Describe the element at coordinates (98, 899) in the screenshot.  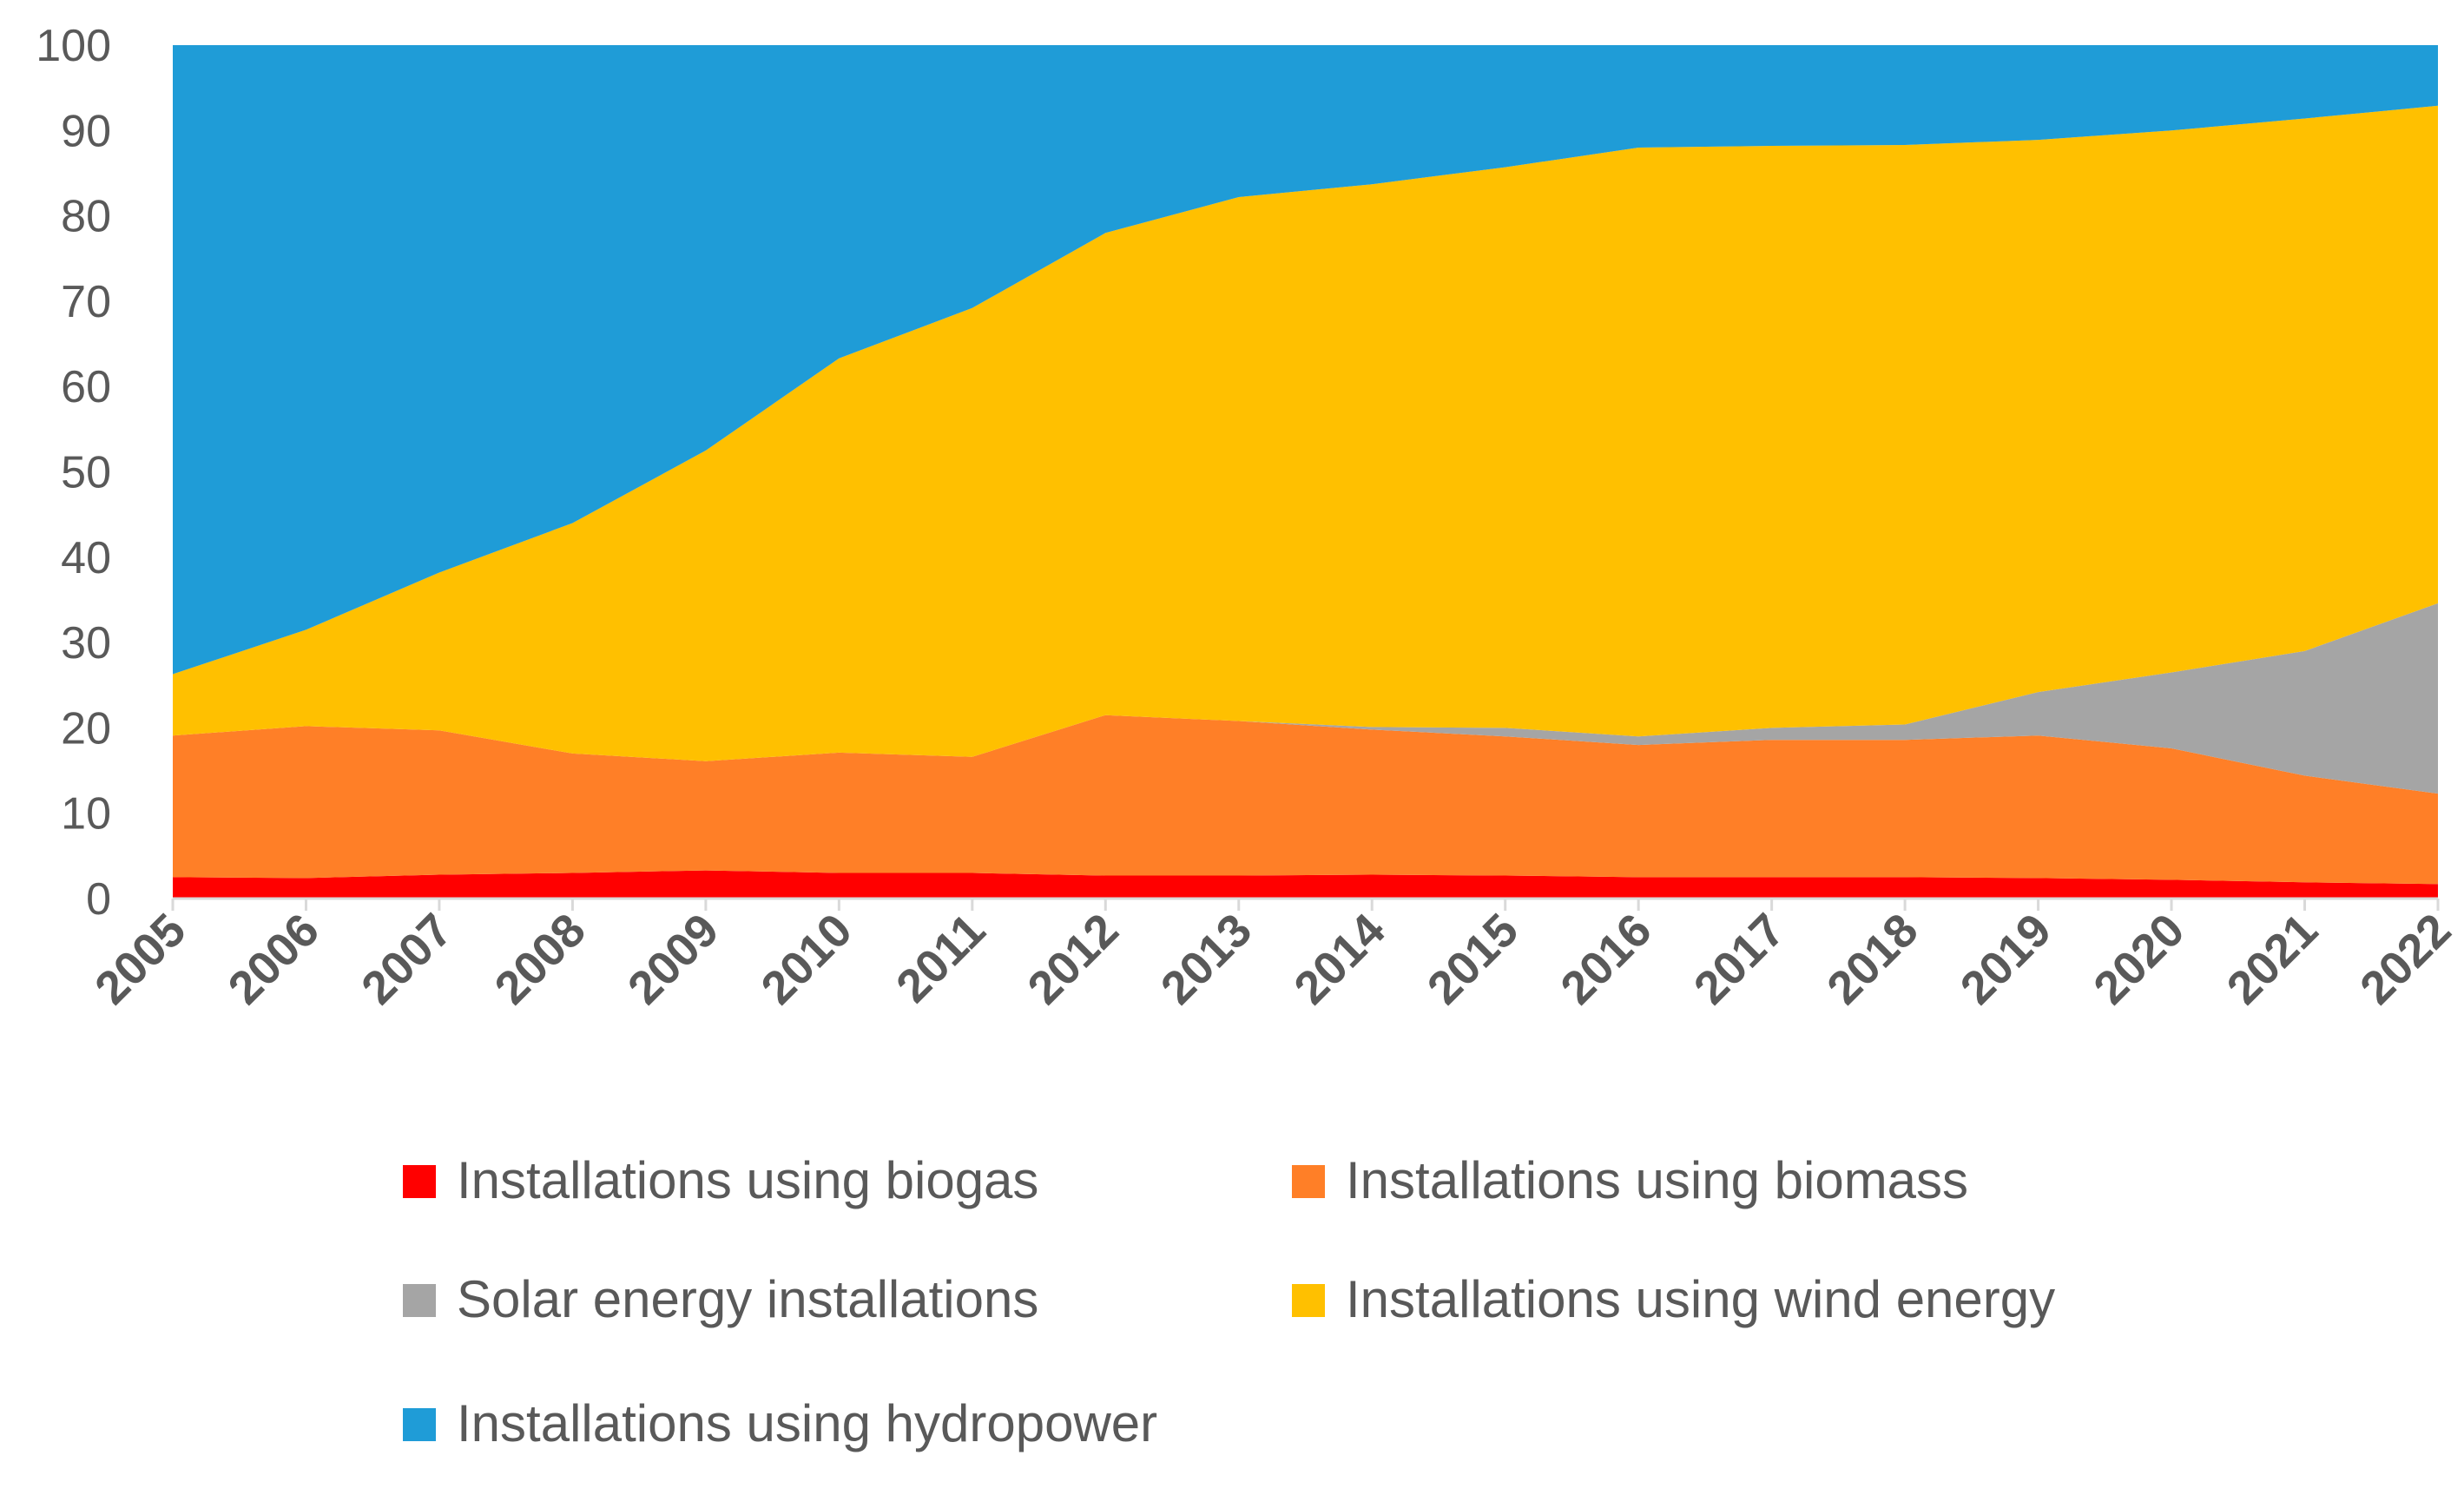
I see `y-tick-label: 0` at that location.